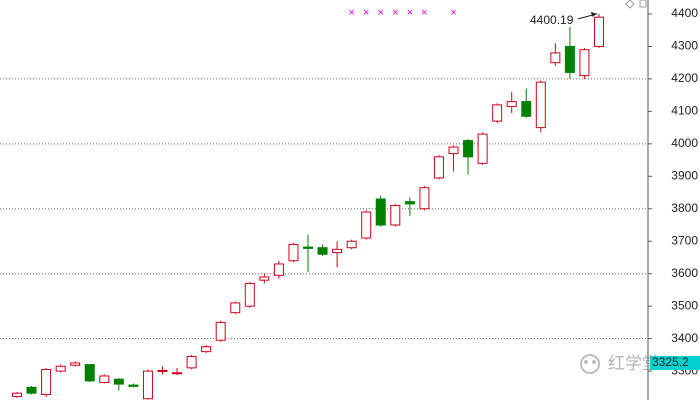 This screenshot has width=700, height=400. Describe the element at coordinates (684, 273) in the screenshot. I see `y-tick-label: 3600` at that location.